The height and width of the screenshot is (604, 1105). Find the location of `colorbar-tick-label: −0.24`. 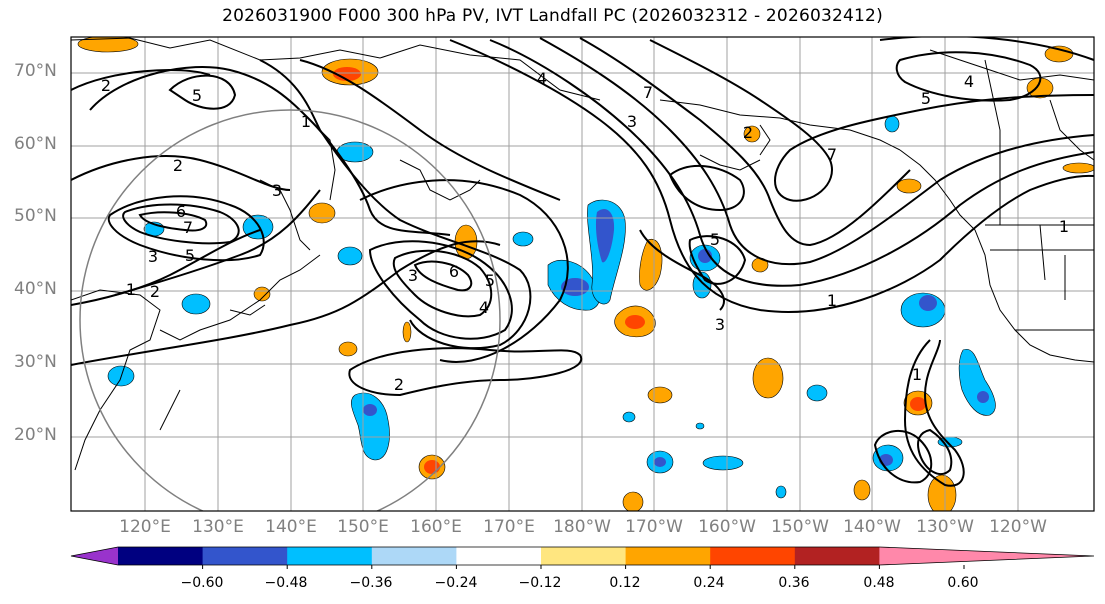

colorbar-tick-label: −0.24 is located at coordinates (456, 583).